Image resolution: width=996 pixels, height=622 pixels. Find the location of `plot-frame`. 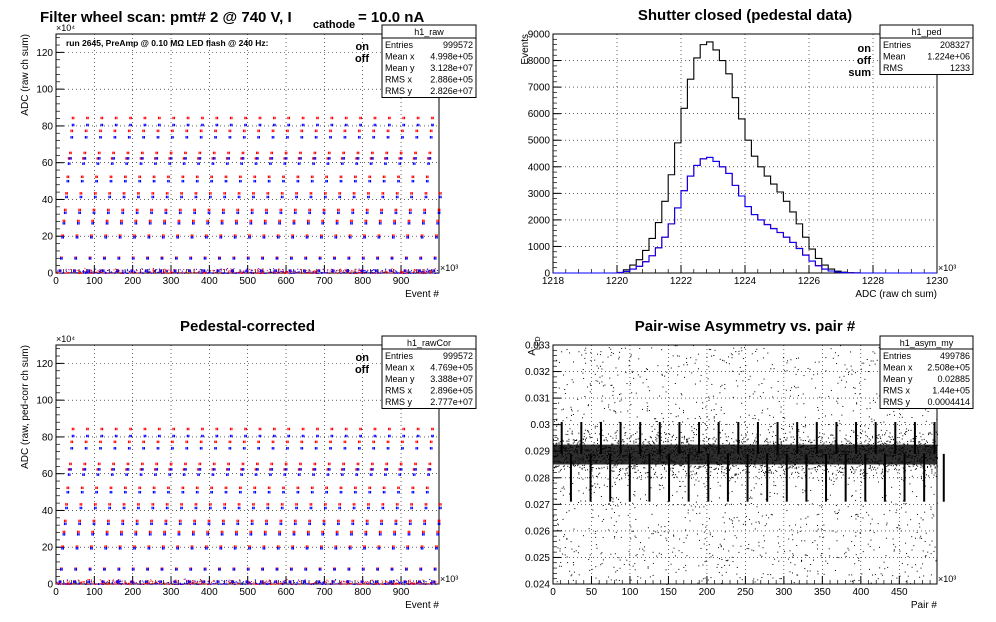

plot-frame is located at coordinates (247, 464).